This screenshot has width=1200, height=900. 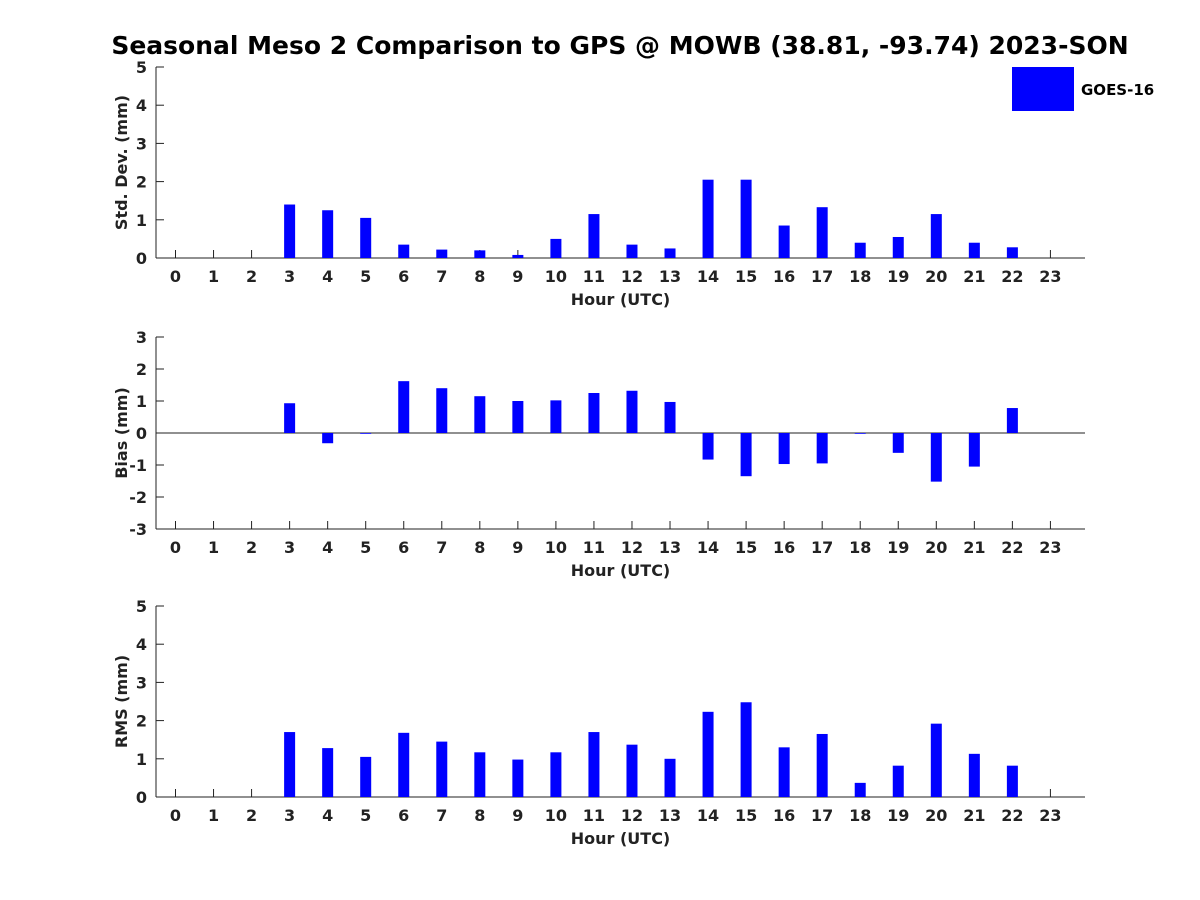 What do you see at coordinates (141, 258) in the screenshot?
I see `y-tick-label: 0` at bounding box center [141, 258].